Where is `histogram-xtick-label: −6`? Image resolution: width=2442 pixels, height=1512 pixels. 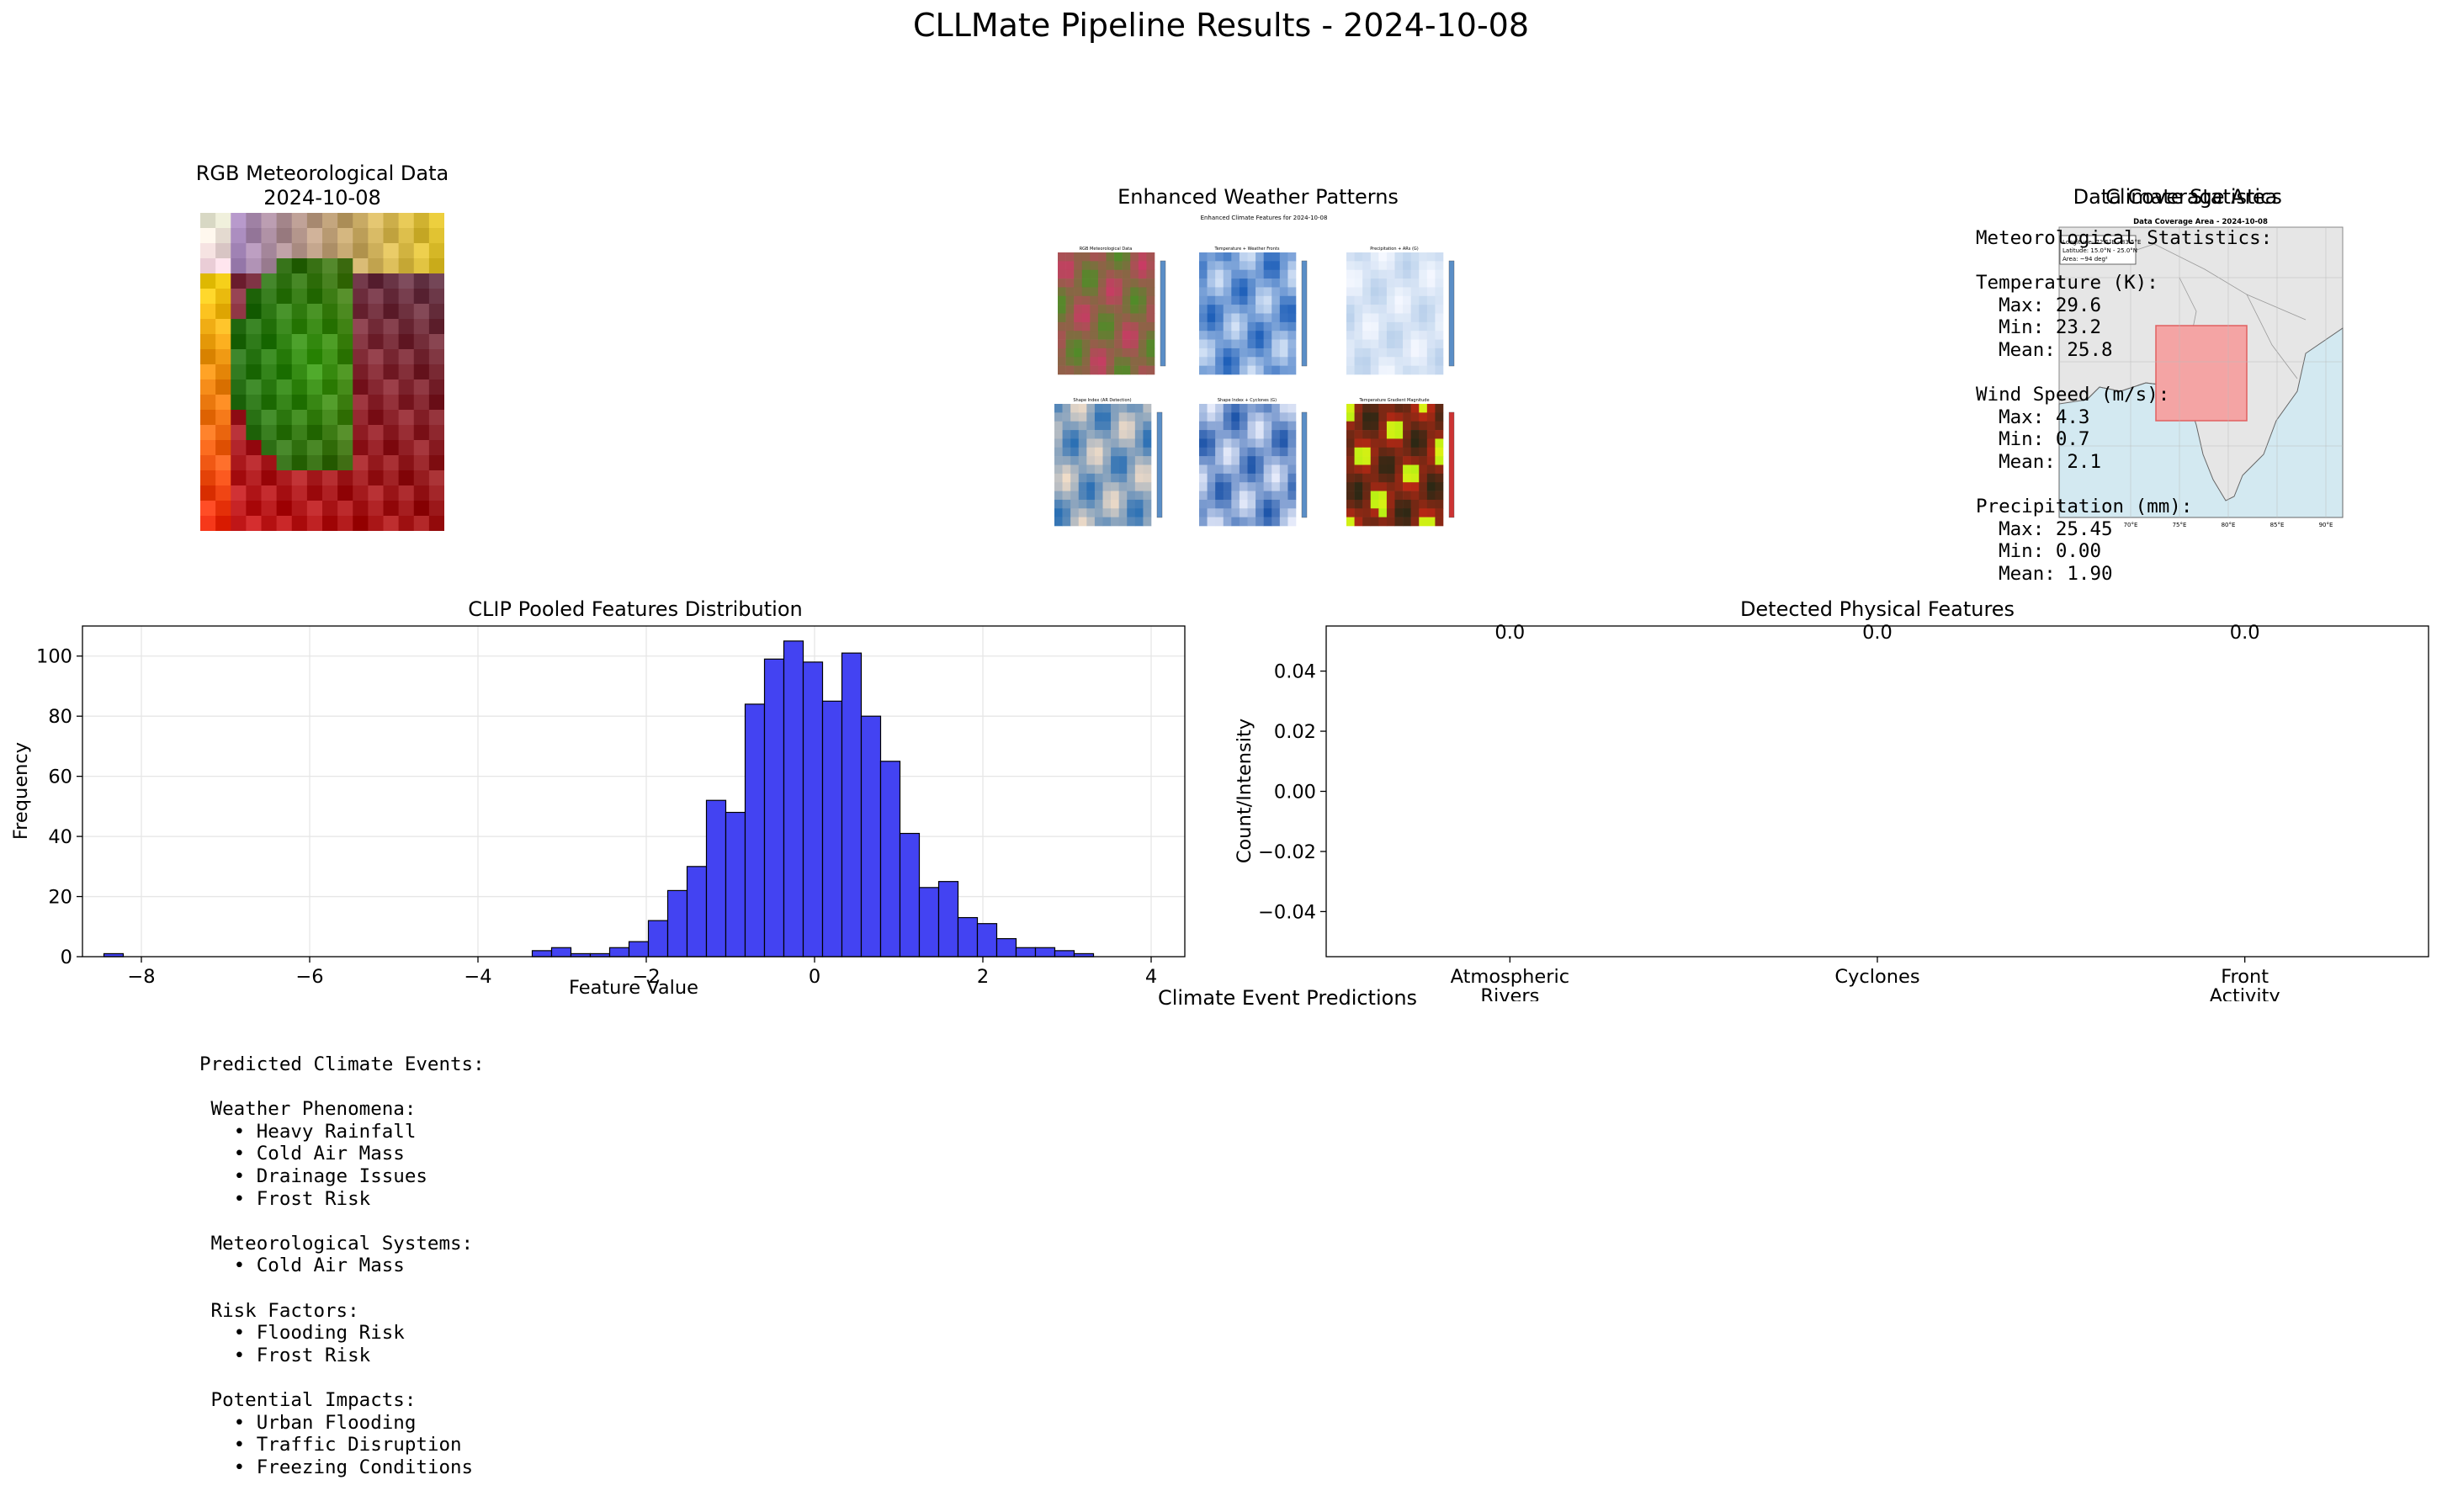
histogram-xtick-label: −6 is located at coordinates (309, 977).